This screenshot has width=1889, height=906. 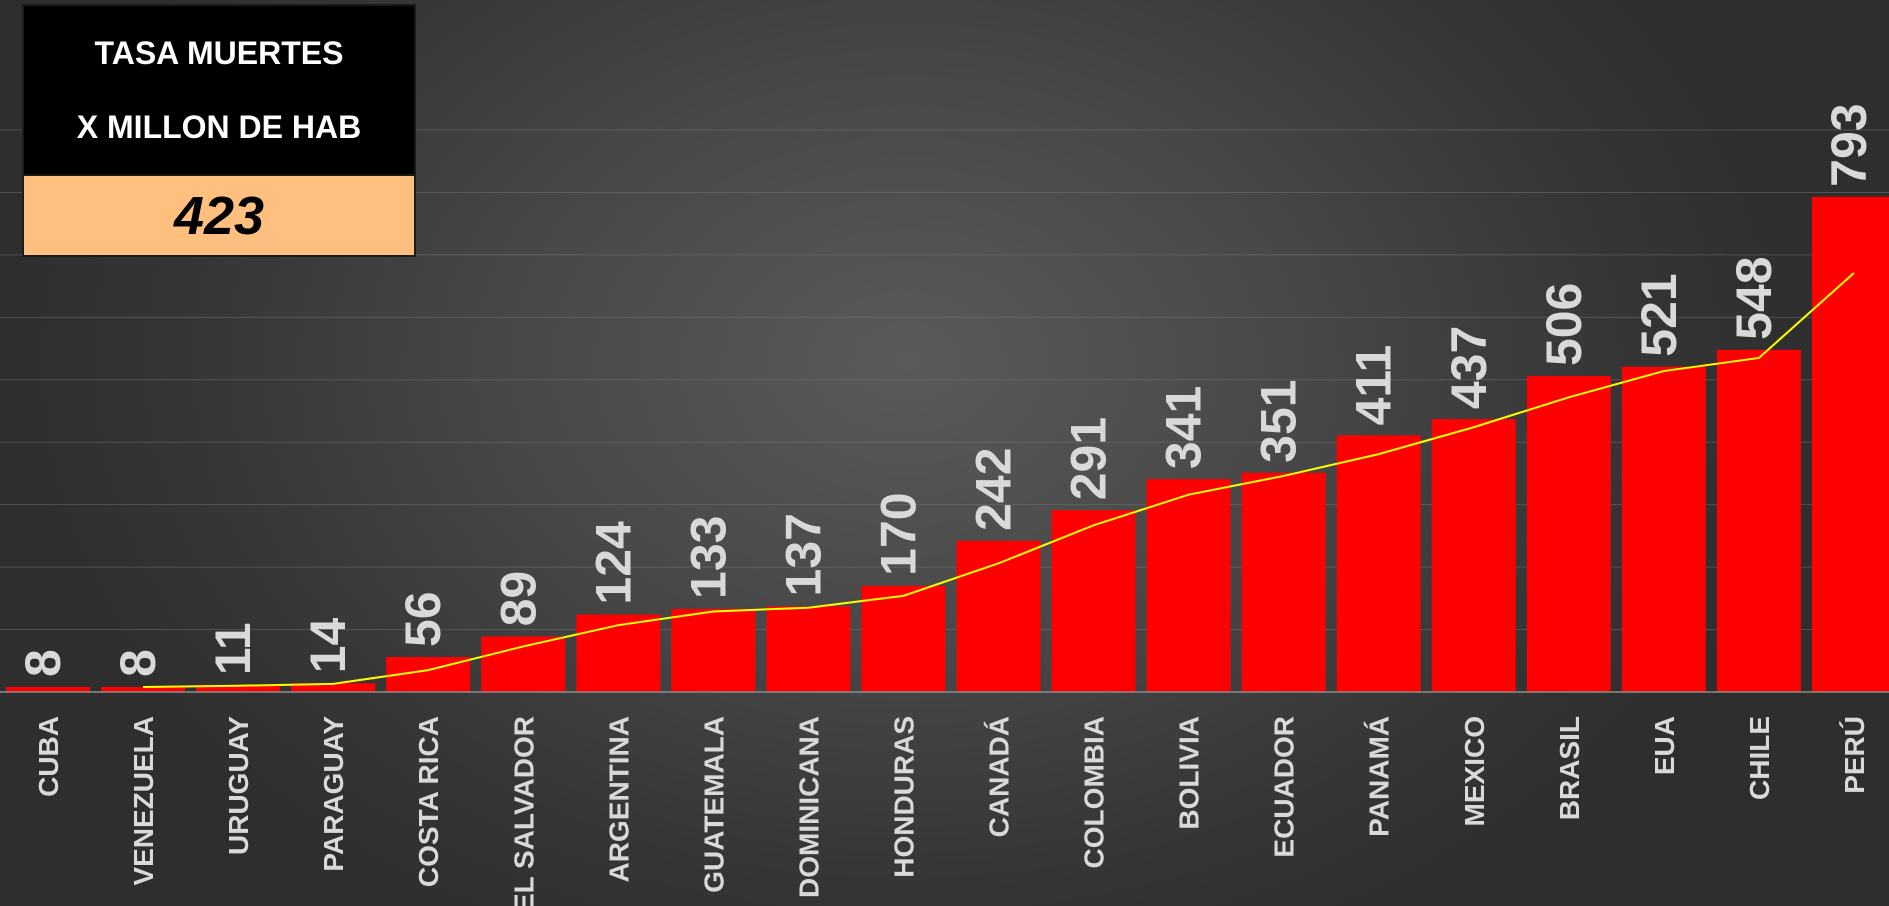 What do you see at coordinates (48, 689) in the screenshot?
I see `bar-cuba` at bounding box center [48, 689].